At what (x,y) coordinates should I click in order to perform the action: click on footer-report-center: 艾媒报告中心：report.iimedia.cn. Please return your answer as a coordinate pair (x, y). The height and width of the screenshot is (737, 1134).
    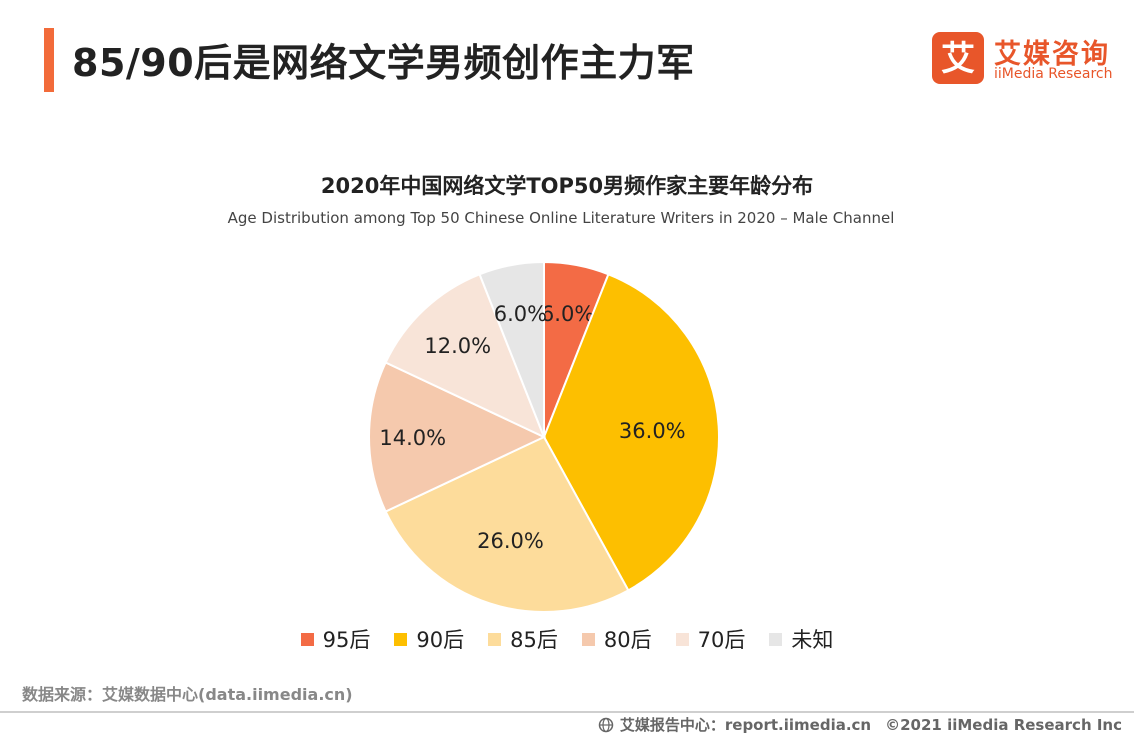
    Looking at the image, I should click on (745, 725).